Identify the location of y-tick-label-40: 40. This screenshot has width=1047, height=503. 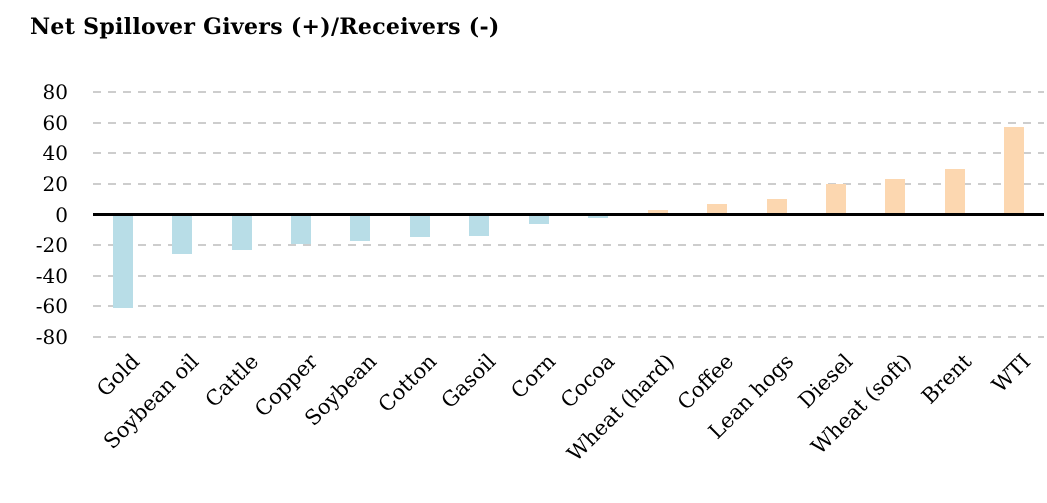
(55, 153).